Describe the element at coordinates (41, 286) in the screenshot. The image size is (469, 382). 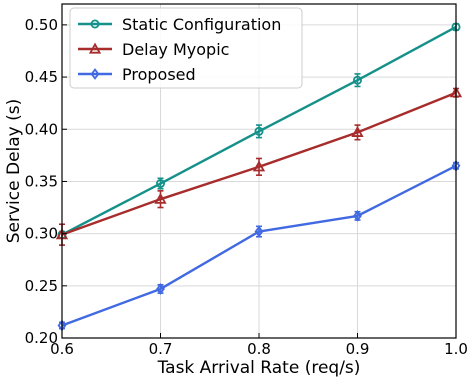
I see `y-tick-label: 0.25` at that location.